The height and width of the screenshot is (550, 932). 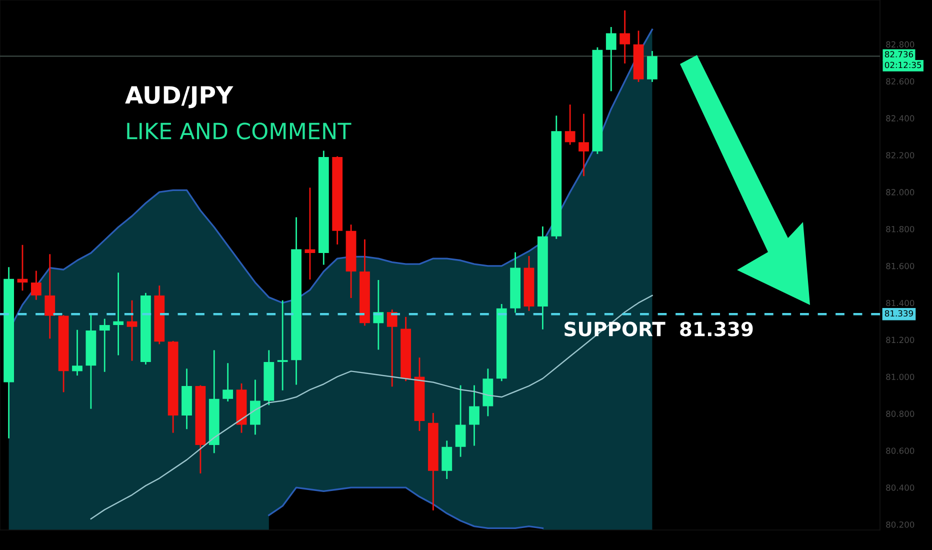 I want to click on ref-line-label: 82.736, so click(x=899, y=54).